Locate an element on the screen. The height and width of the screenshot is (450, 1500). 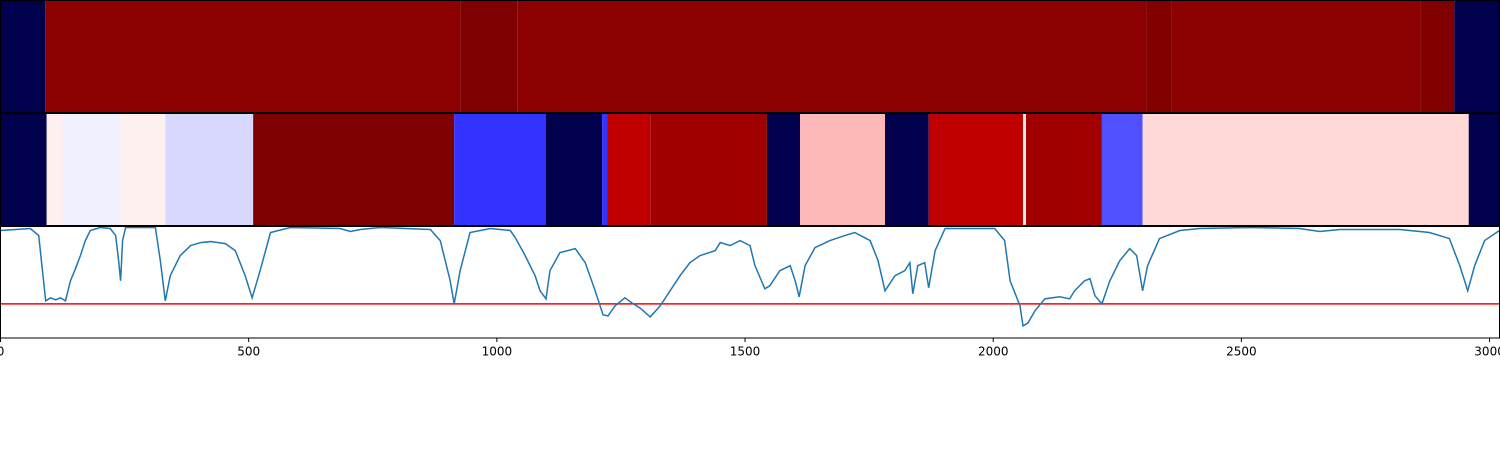
x-tick-label: 2500 is located at coordinates (1241, 352).